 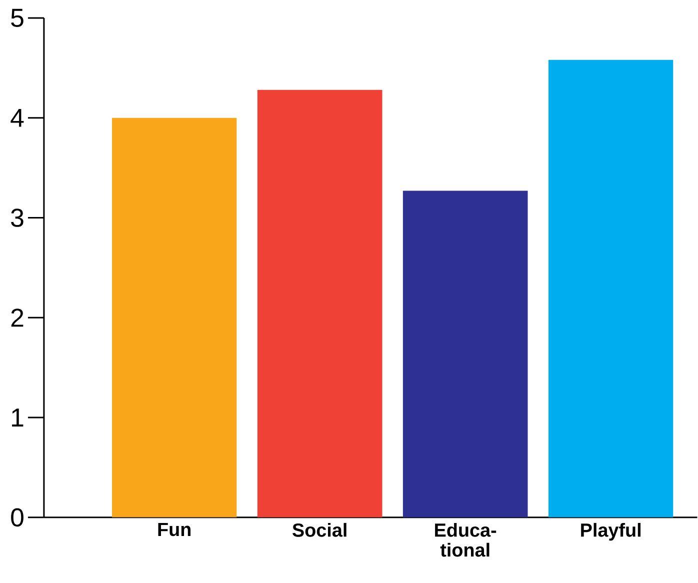 I want to click on y-tick-label: 0, so click(x=17, y=517).